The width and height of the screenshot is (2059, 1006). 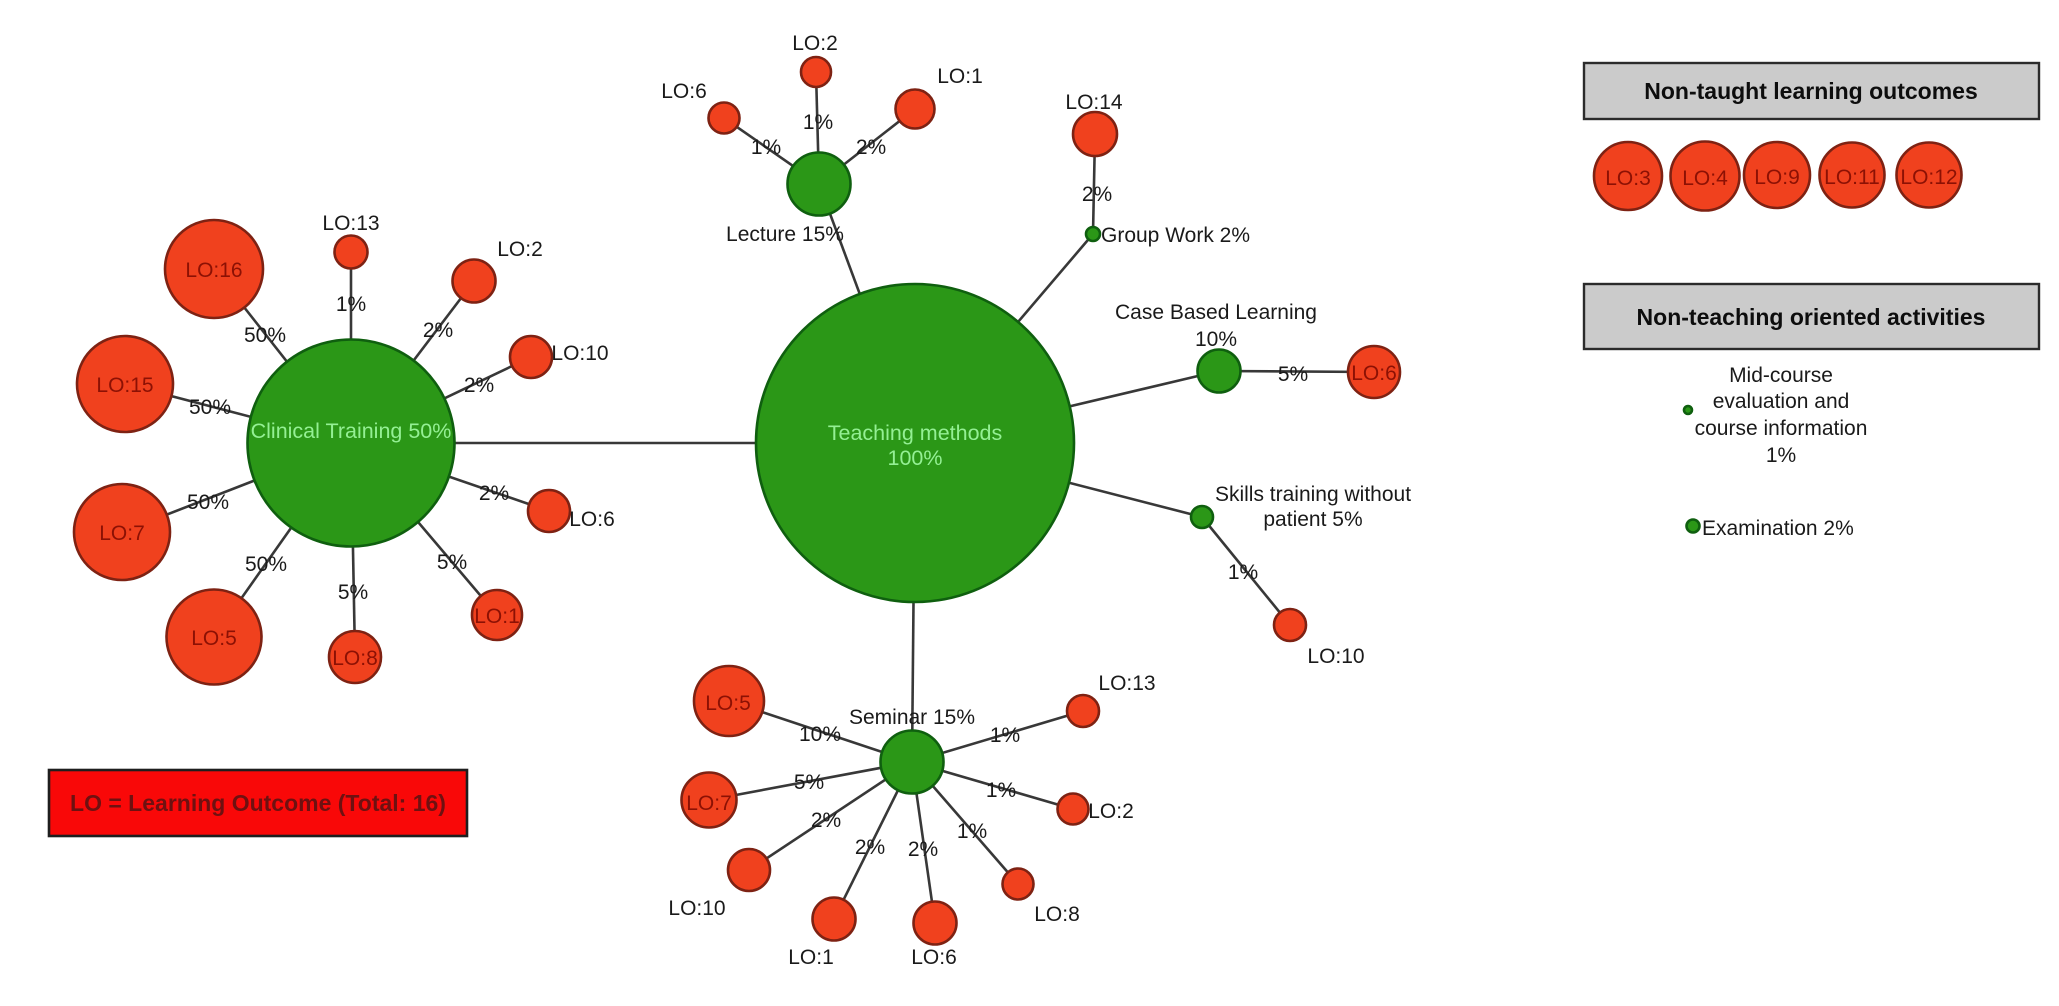 I want to click on svg-text: patient 5%, so click(x=1312, y=519).